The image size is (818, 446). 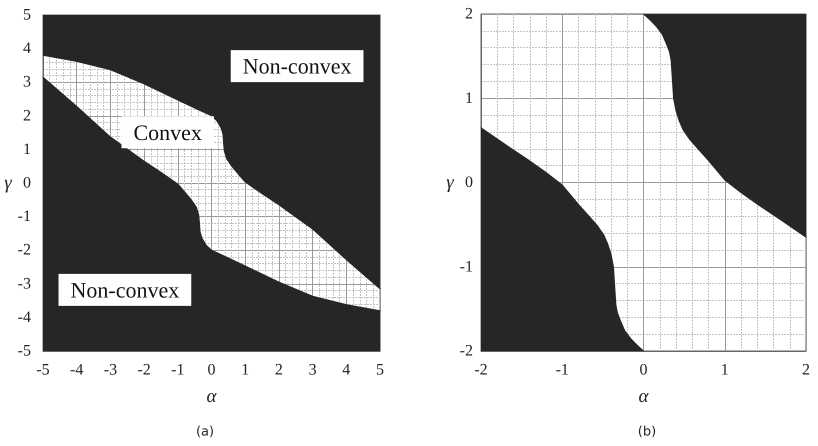 What do you see at coordinates (647, 432) in the screenshot?
I see `text: (b)` at bounding box center [647, 432].